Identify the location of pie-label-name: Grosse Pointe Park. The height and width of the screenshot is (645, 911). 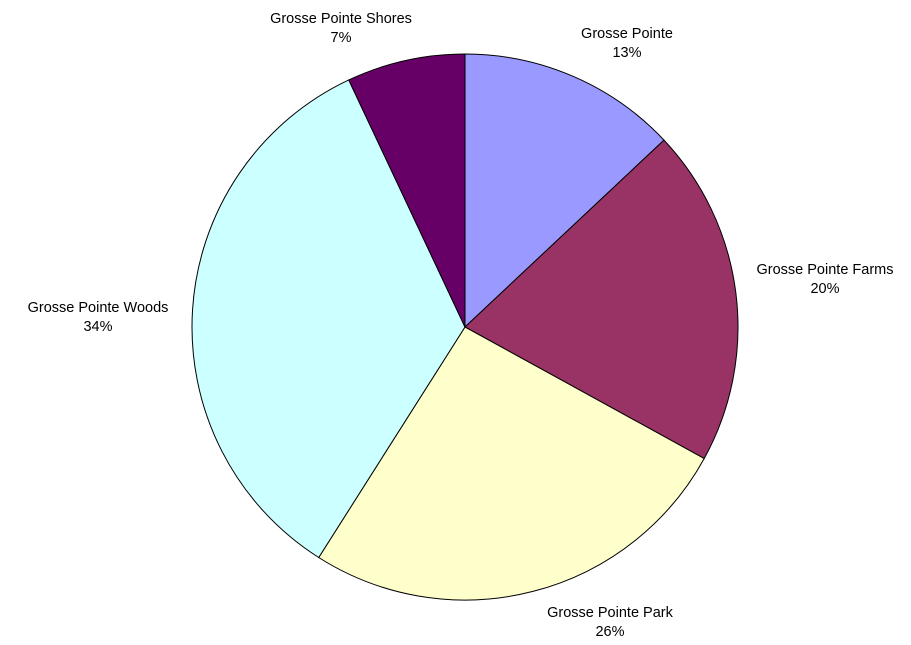
(610, 613).